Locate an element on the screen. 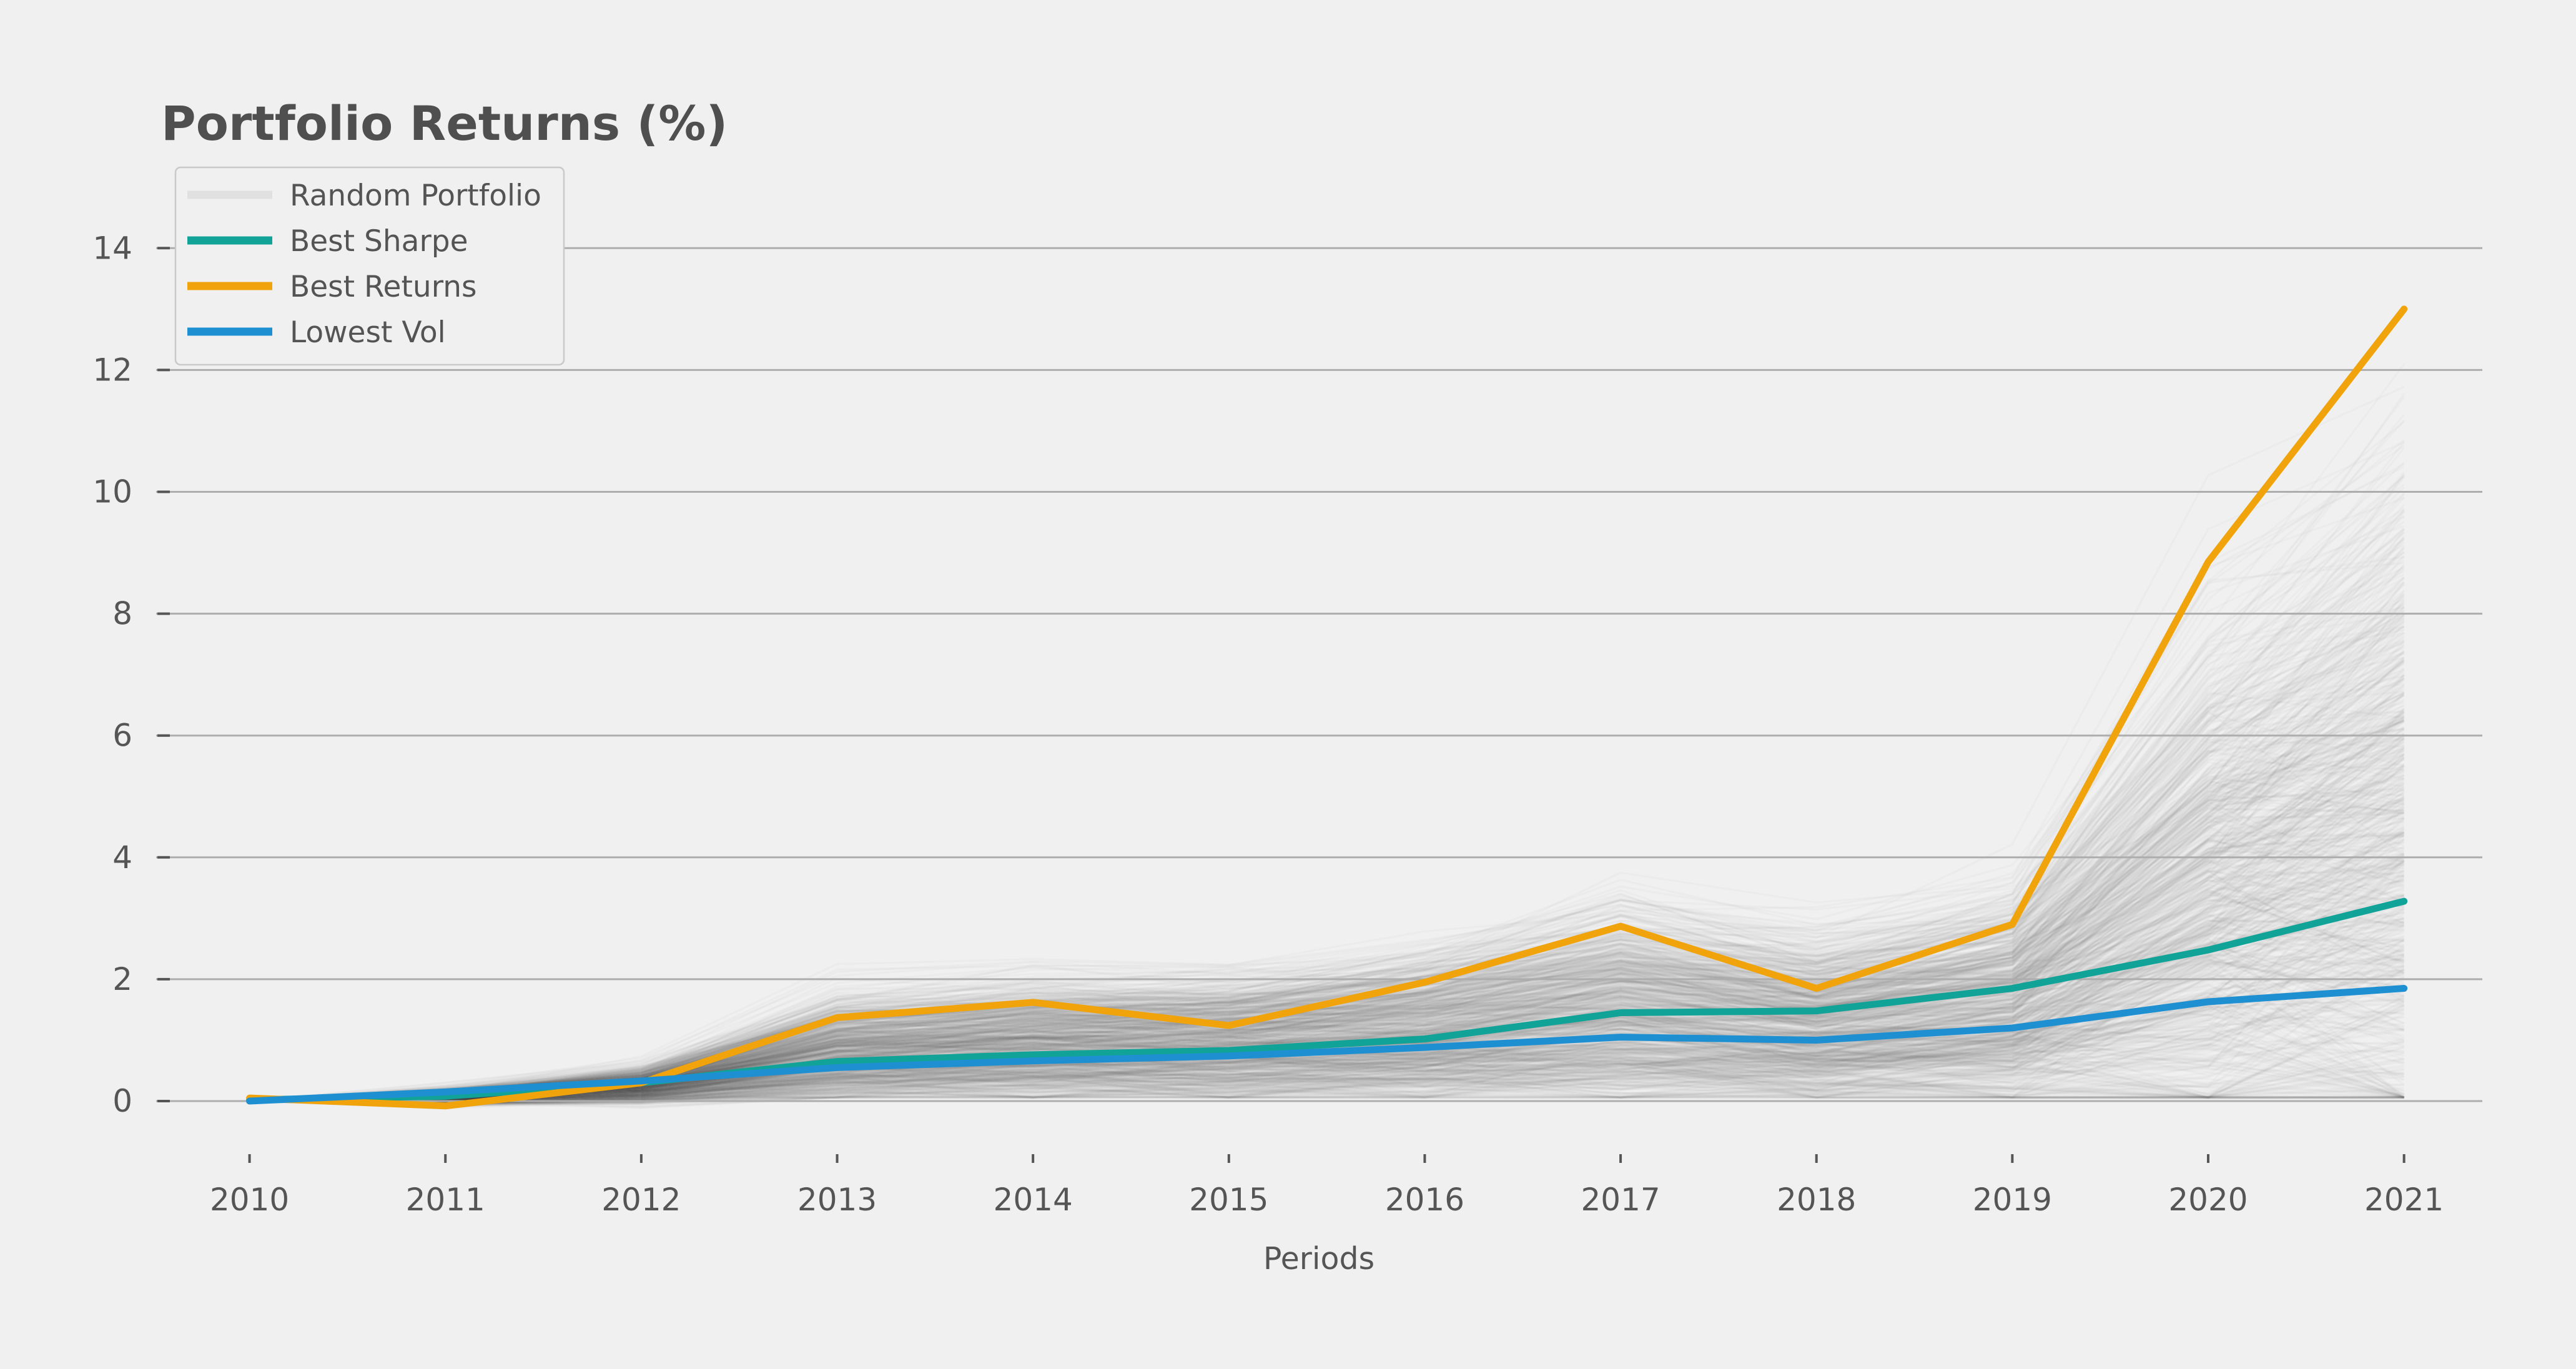 This screenshot has width=2576, height=1369. y-tick-label: 10 is located at coordinates (112, 492).